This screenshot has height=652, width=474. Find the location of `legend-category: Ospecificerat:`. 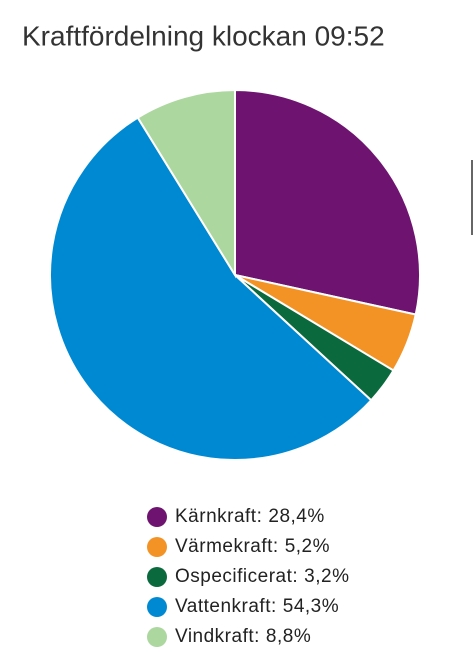

legend-category: Ospecificerat: is located at coordinates (236, 576).